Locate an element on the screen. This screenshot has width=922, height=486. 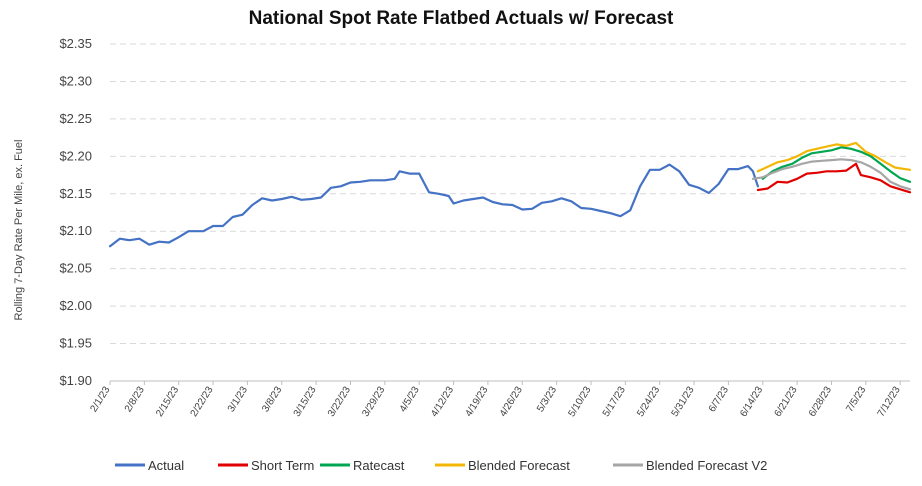
x-tick-label: 6/21/23 is located at coordinates (786, 401).